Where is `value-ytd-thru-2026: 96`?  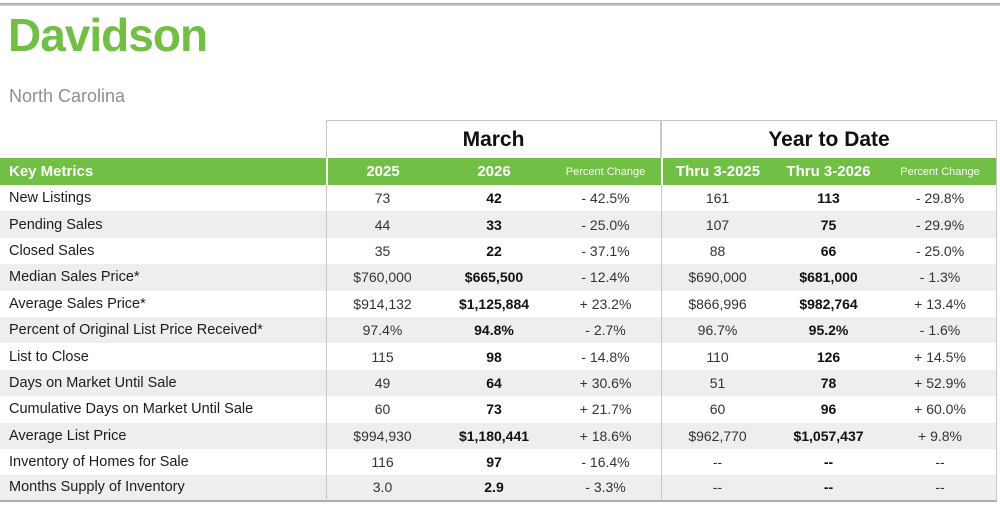 value-ytd-thru-2026: 96 is located at coordinates (829, 409).